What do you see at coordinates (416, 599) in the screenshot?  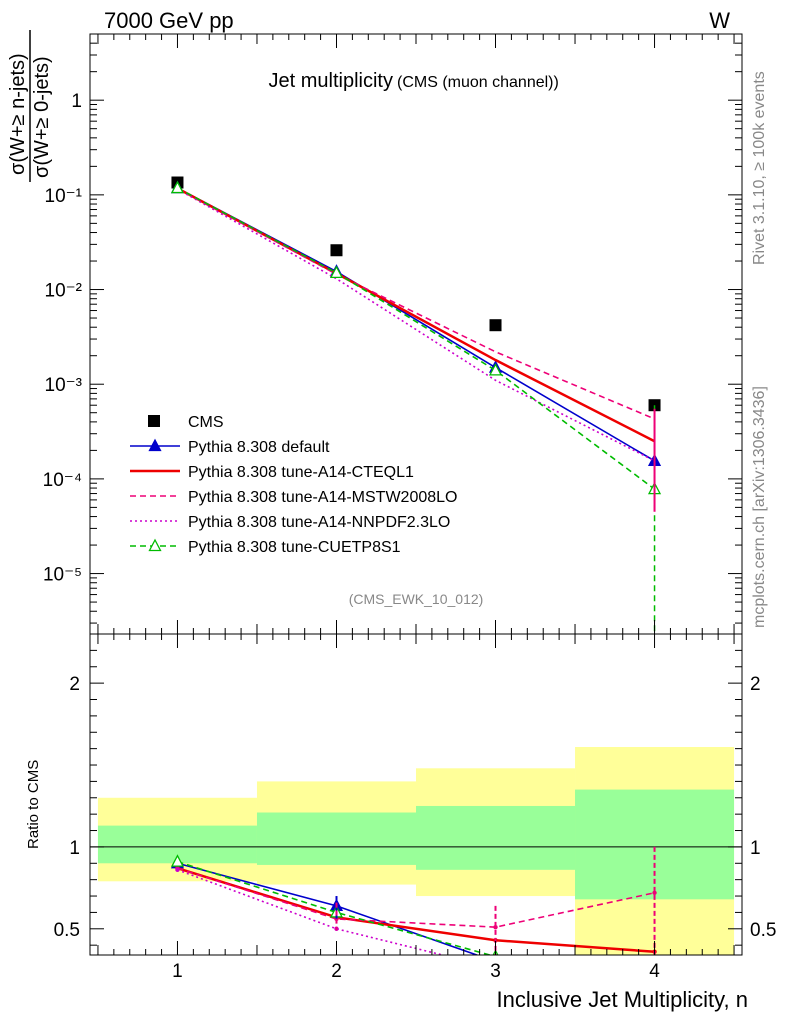 I see `analysis-label: (CMS_EWK_10_012)` at bounding box center [416, 599].